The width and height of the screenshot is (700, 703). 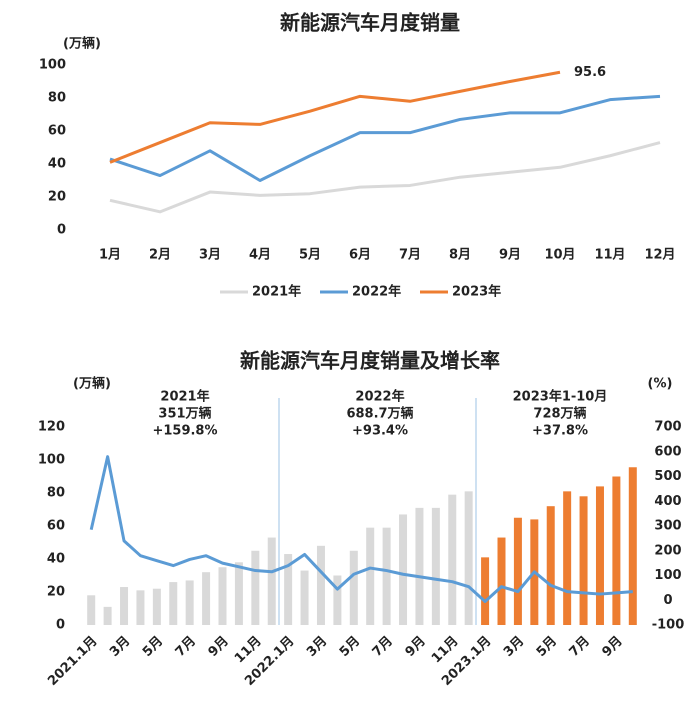 What do you see at coordinates (667, 501) in the screenshot?
I see `y2-tick-label: 400` at bounding box center [667, 501].